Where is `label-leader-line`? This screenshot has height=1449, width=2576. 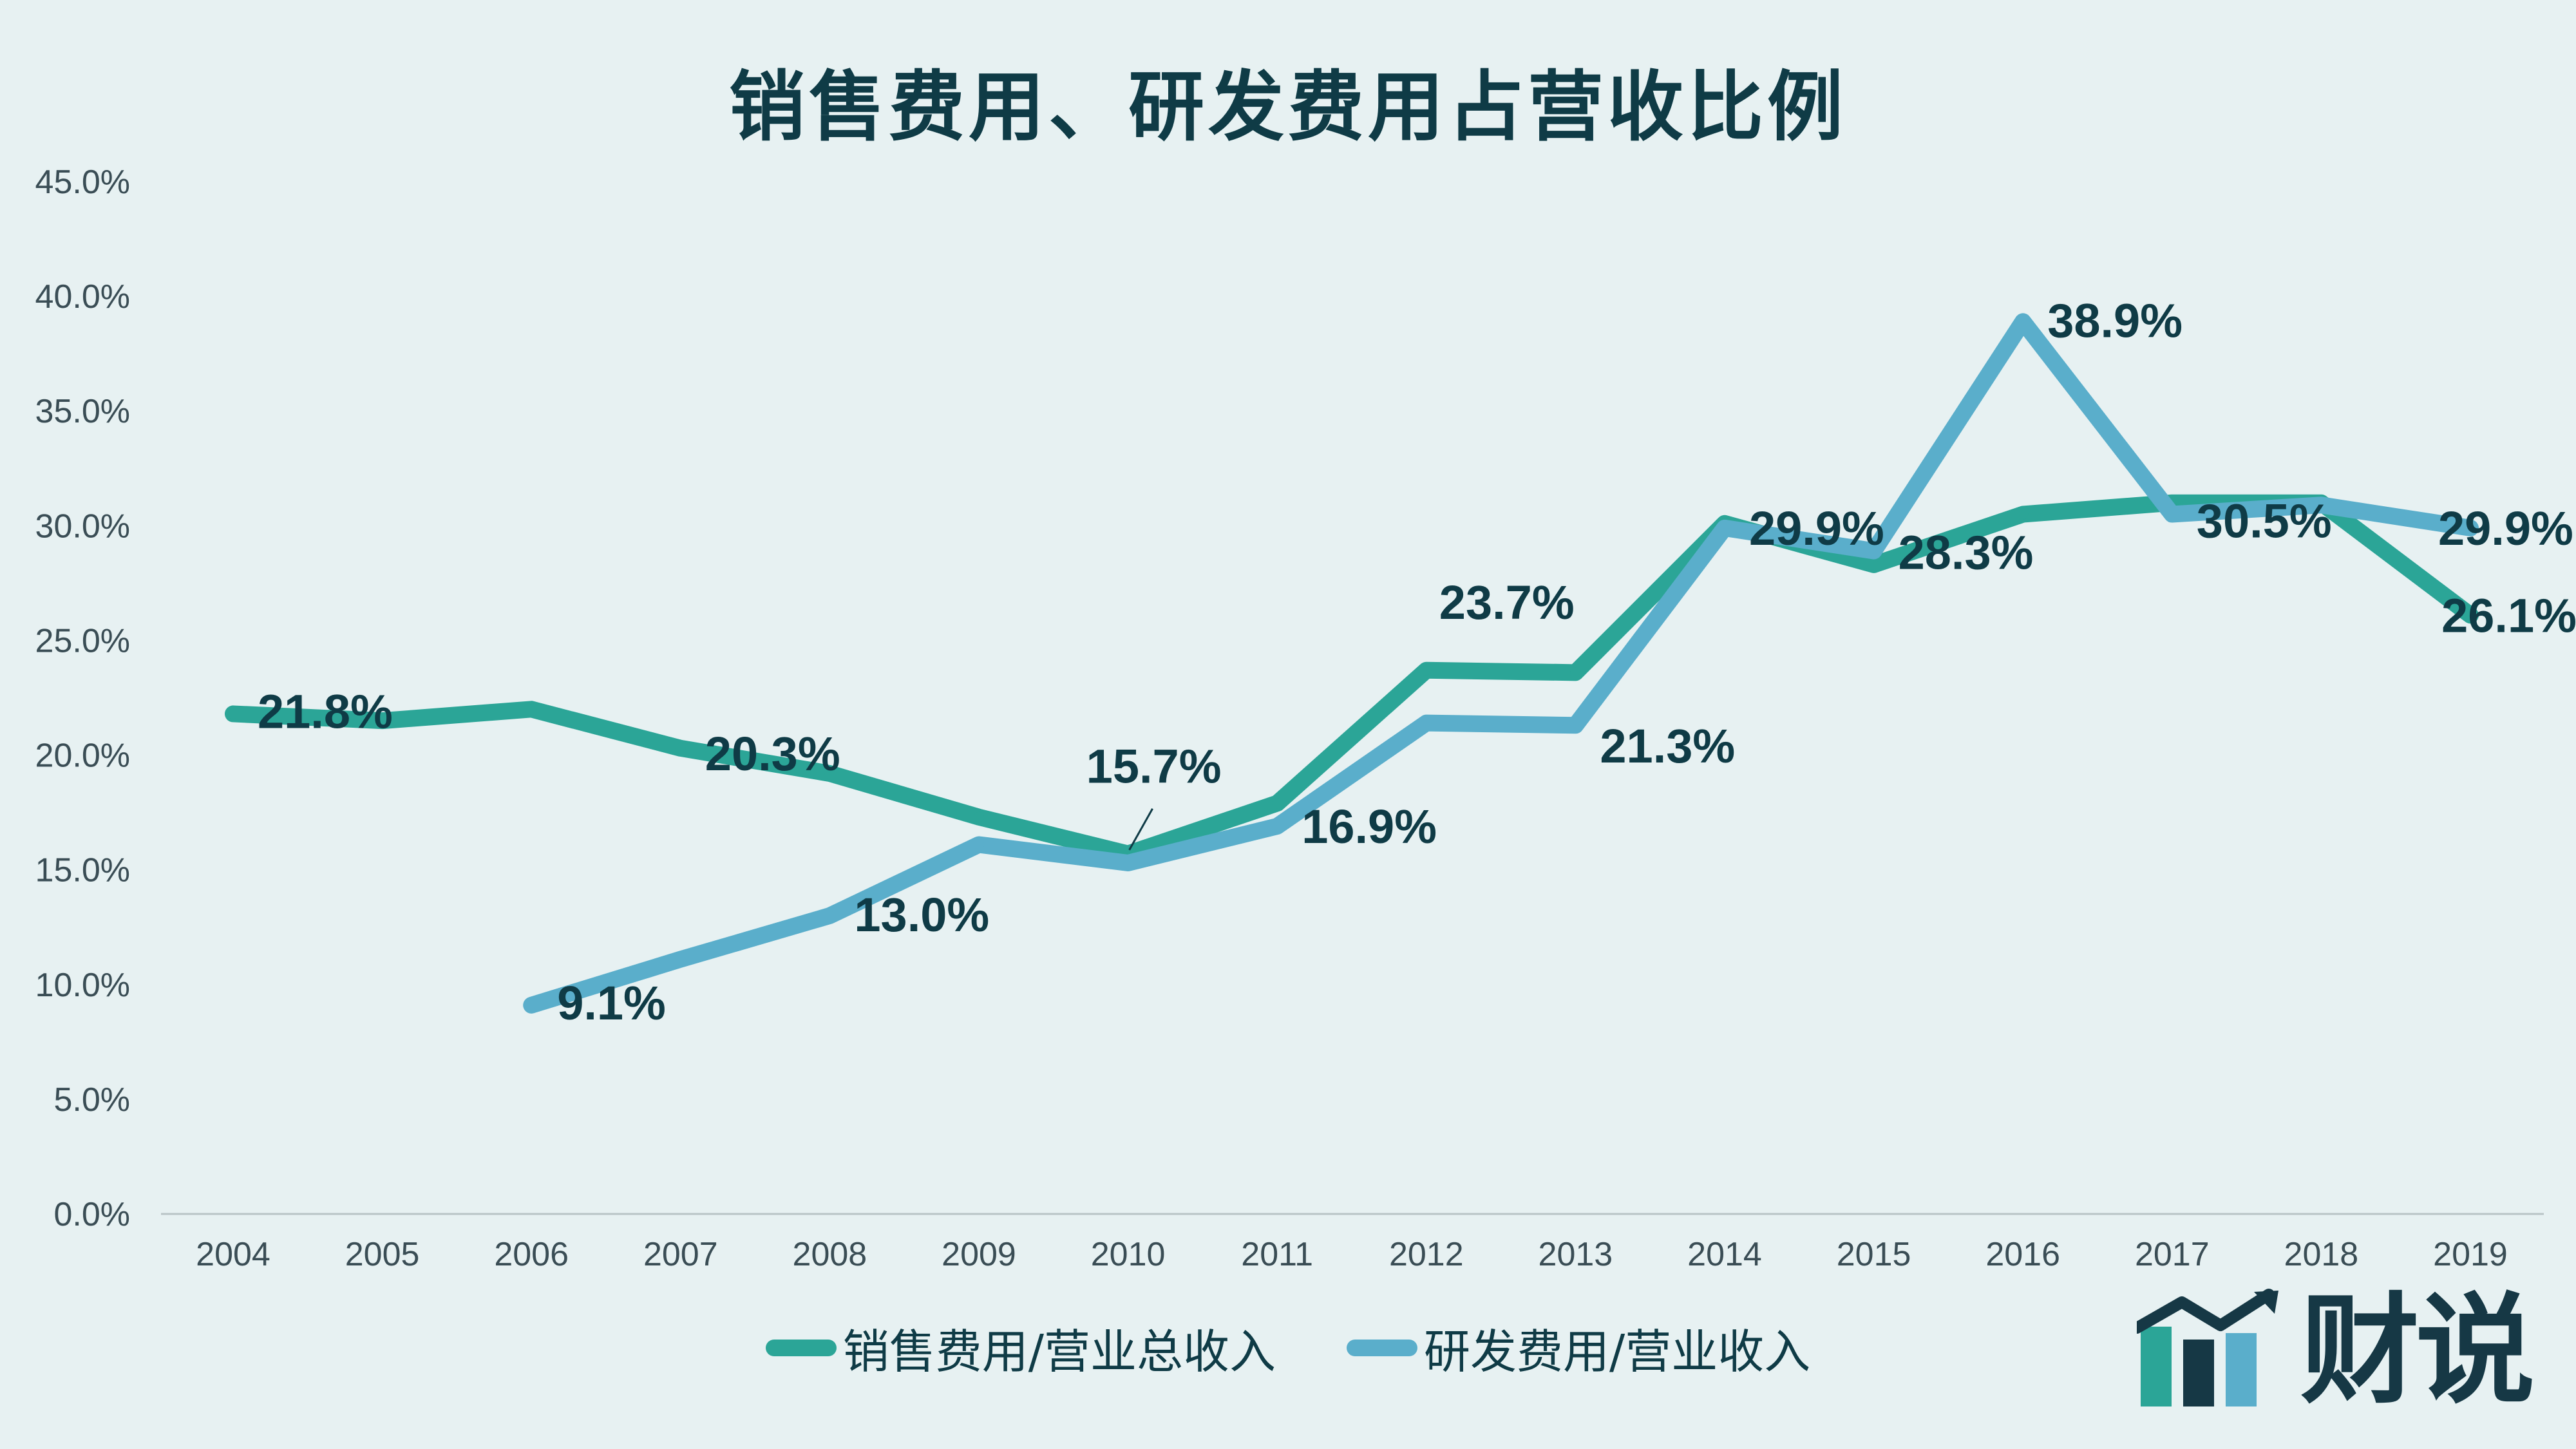 label-leader-line is located at coordinates (1140, 829).